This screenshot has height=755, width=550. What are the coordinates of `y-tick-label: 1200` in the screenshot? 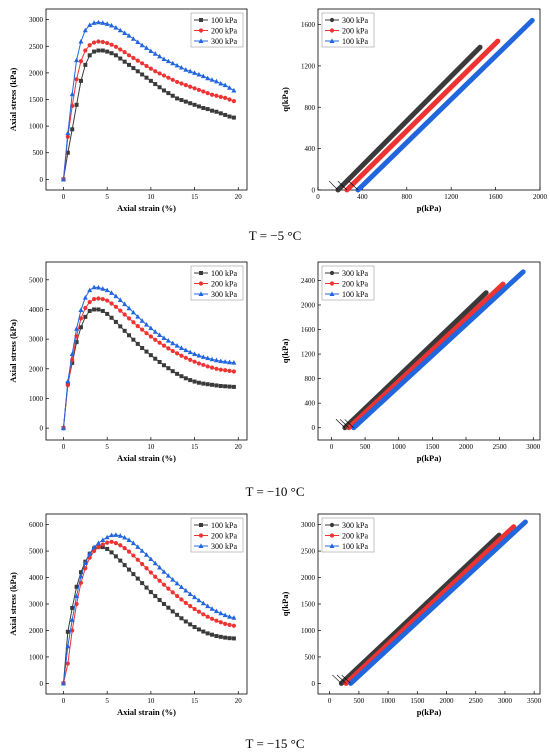 It's located at (308, 355).